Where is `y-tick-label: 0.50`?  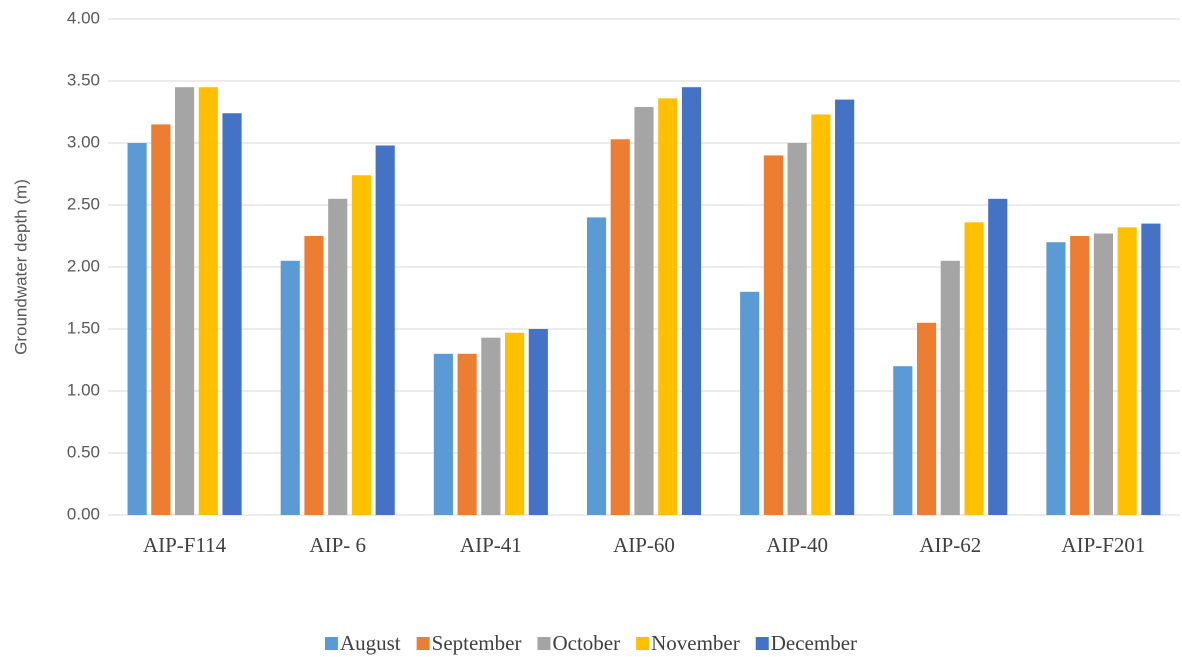 y-tick-label: 0.50 is located at coordinates (83, 451).